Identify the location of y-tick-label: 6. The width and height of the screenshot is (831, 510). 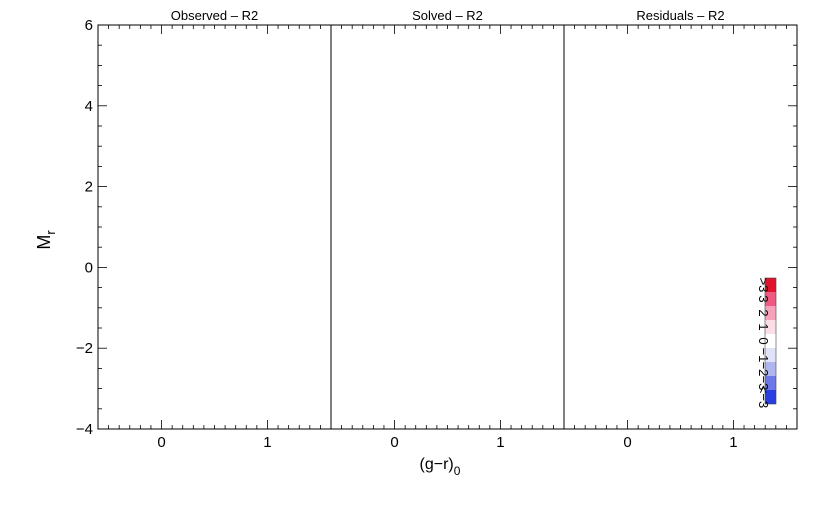
(89, 25).